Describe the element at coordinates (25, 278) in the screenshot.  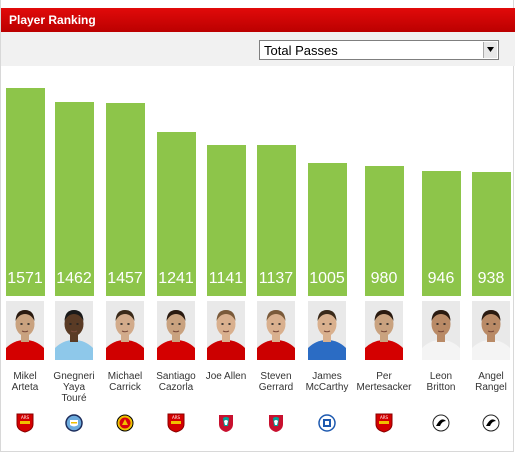
I see `bar-value-label: 1571` at that location.